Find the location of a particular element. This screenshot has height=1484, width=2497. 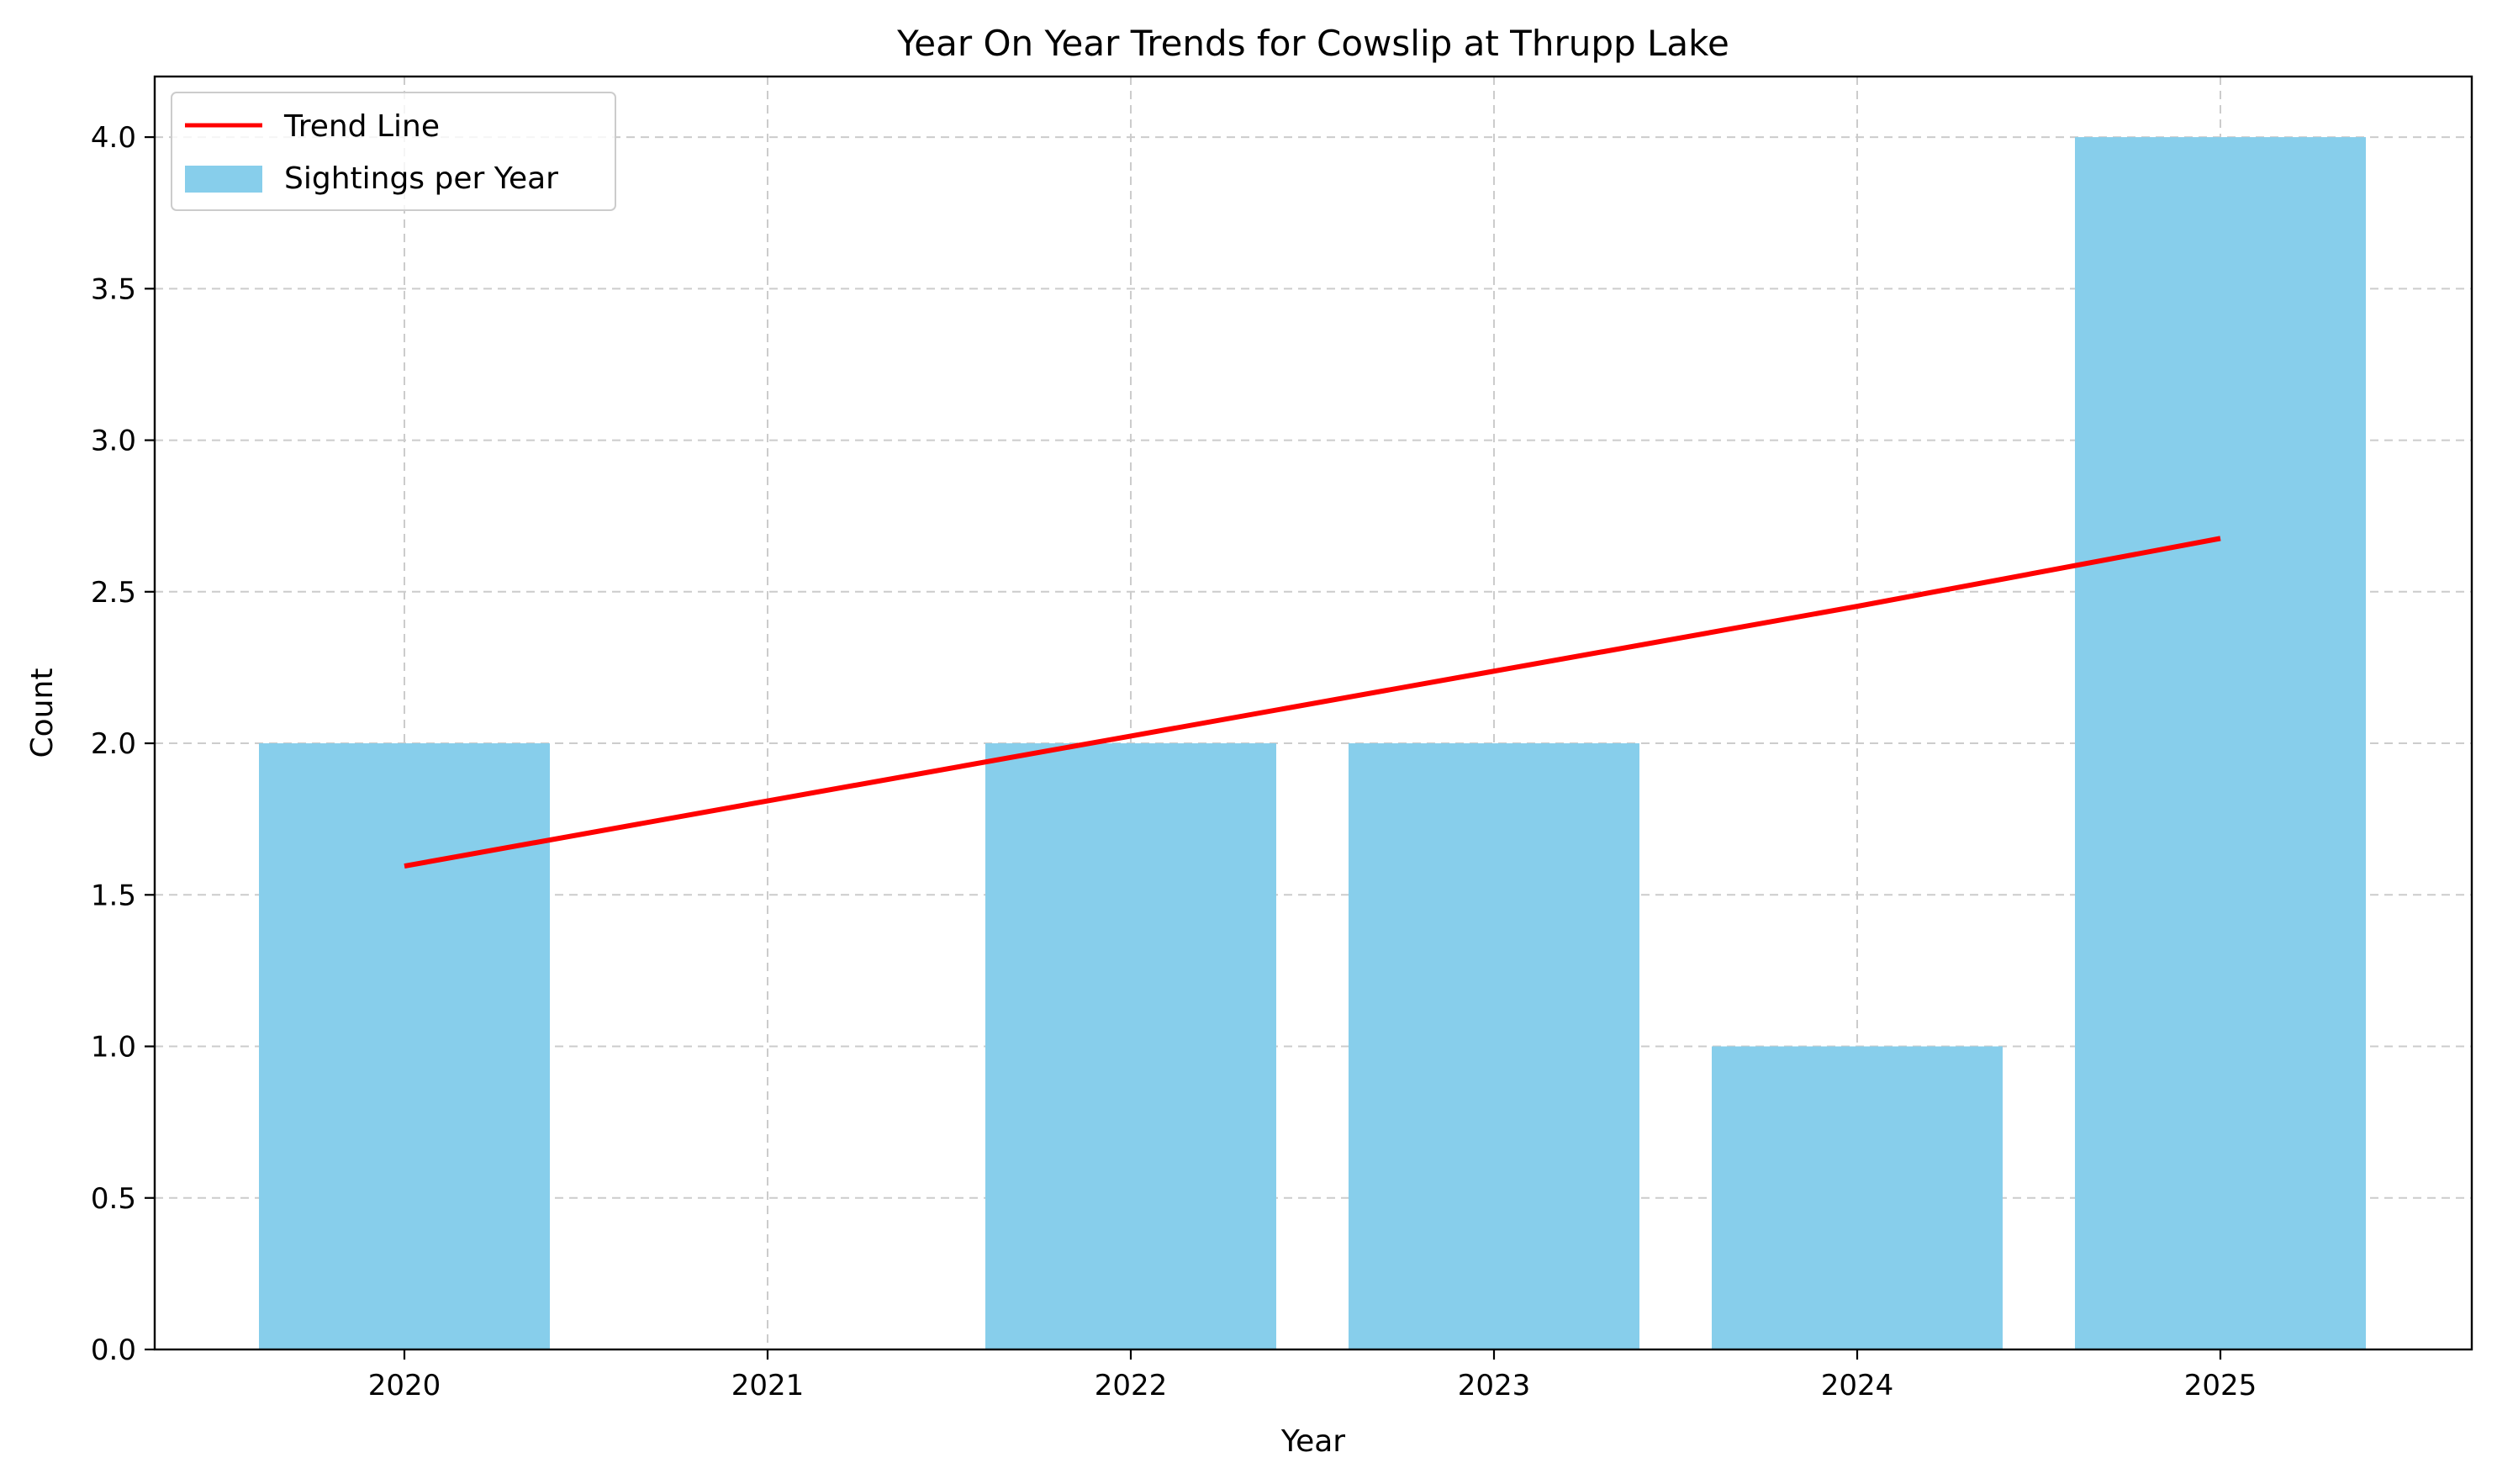

x-tick-label: 2022 is located at coordinates (1131, 1385).